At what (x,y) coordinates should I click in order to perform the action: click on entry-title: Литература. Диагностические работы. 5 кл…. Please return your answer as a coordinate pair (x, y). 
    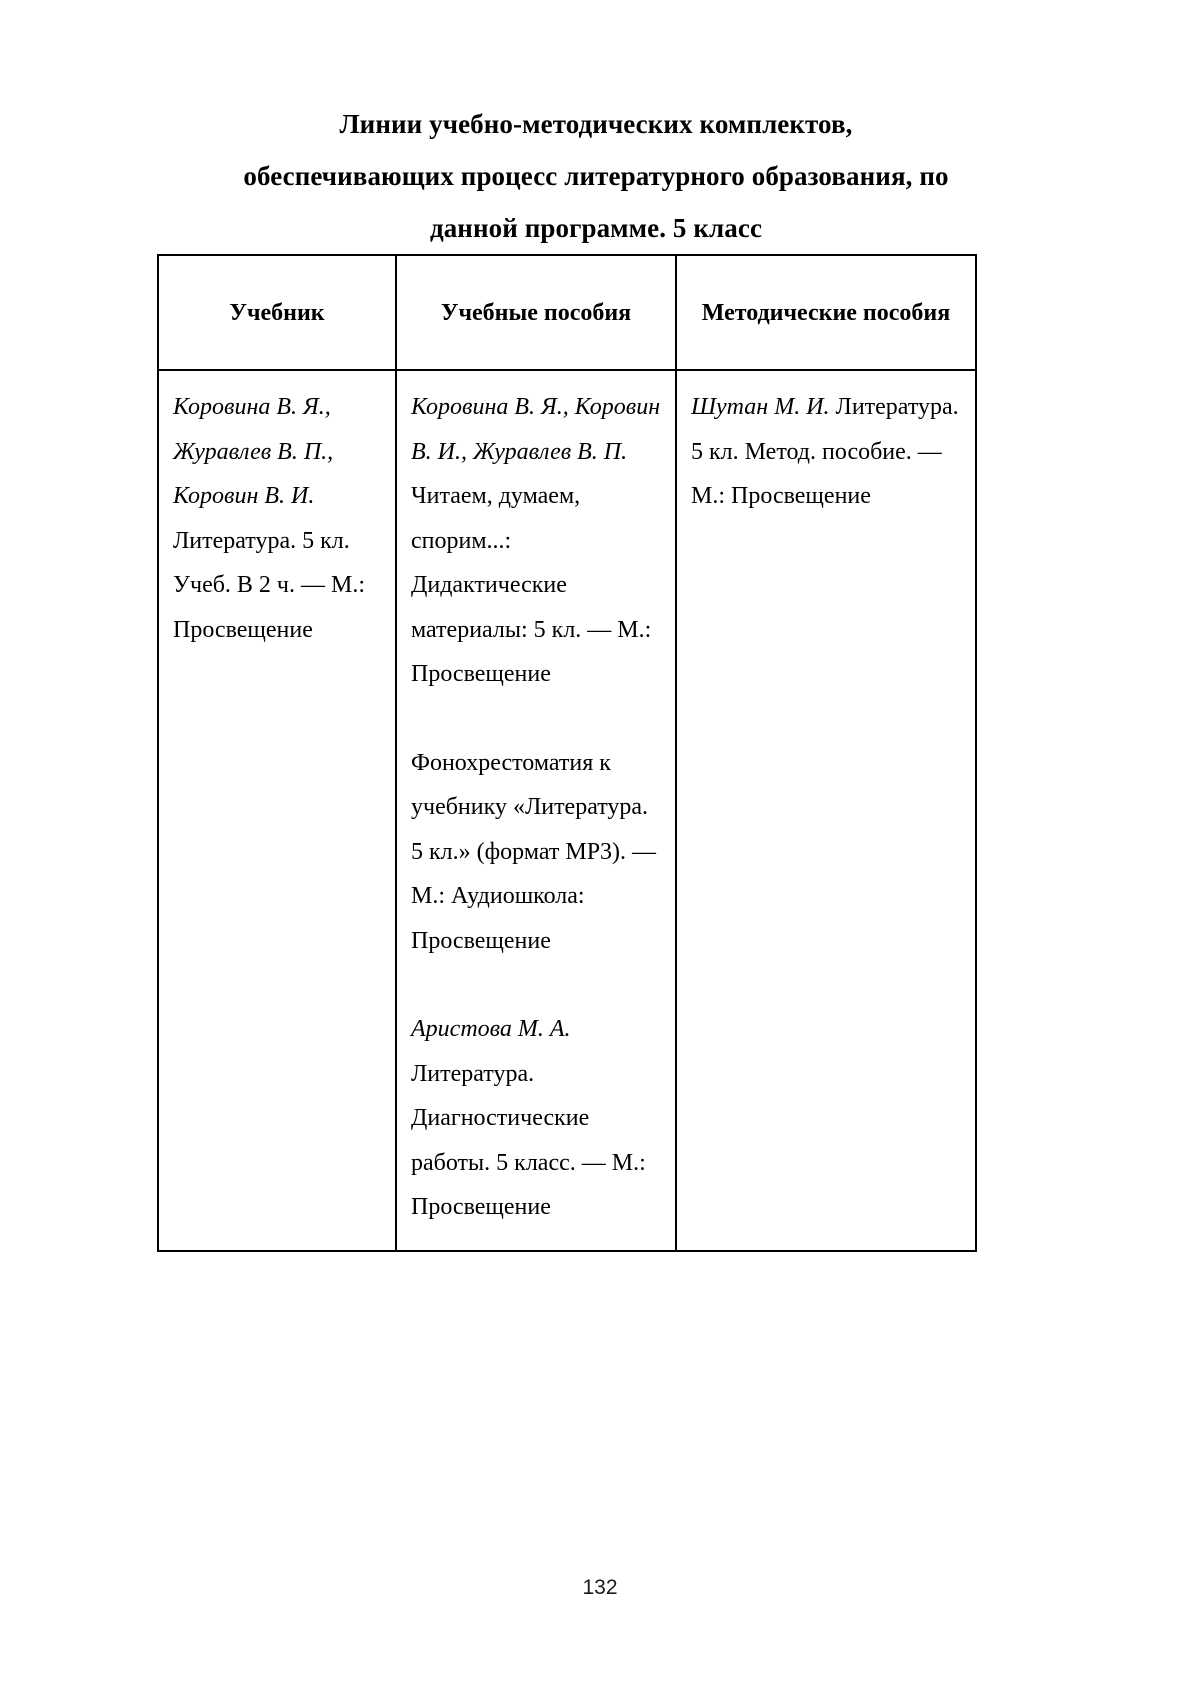
    Looking at the image, I should click on (528, 1140).